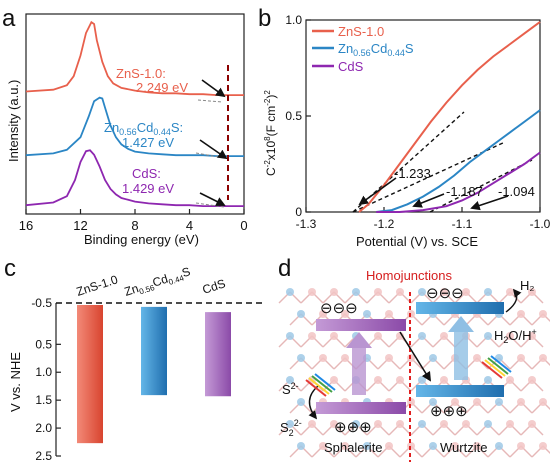  What do you see at coordinates (213, 149) in the screenshot?
I see `arrow-blue` at bounding box center [213, 149].